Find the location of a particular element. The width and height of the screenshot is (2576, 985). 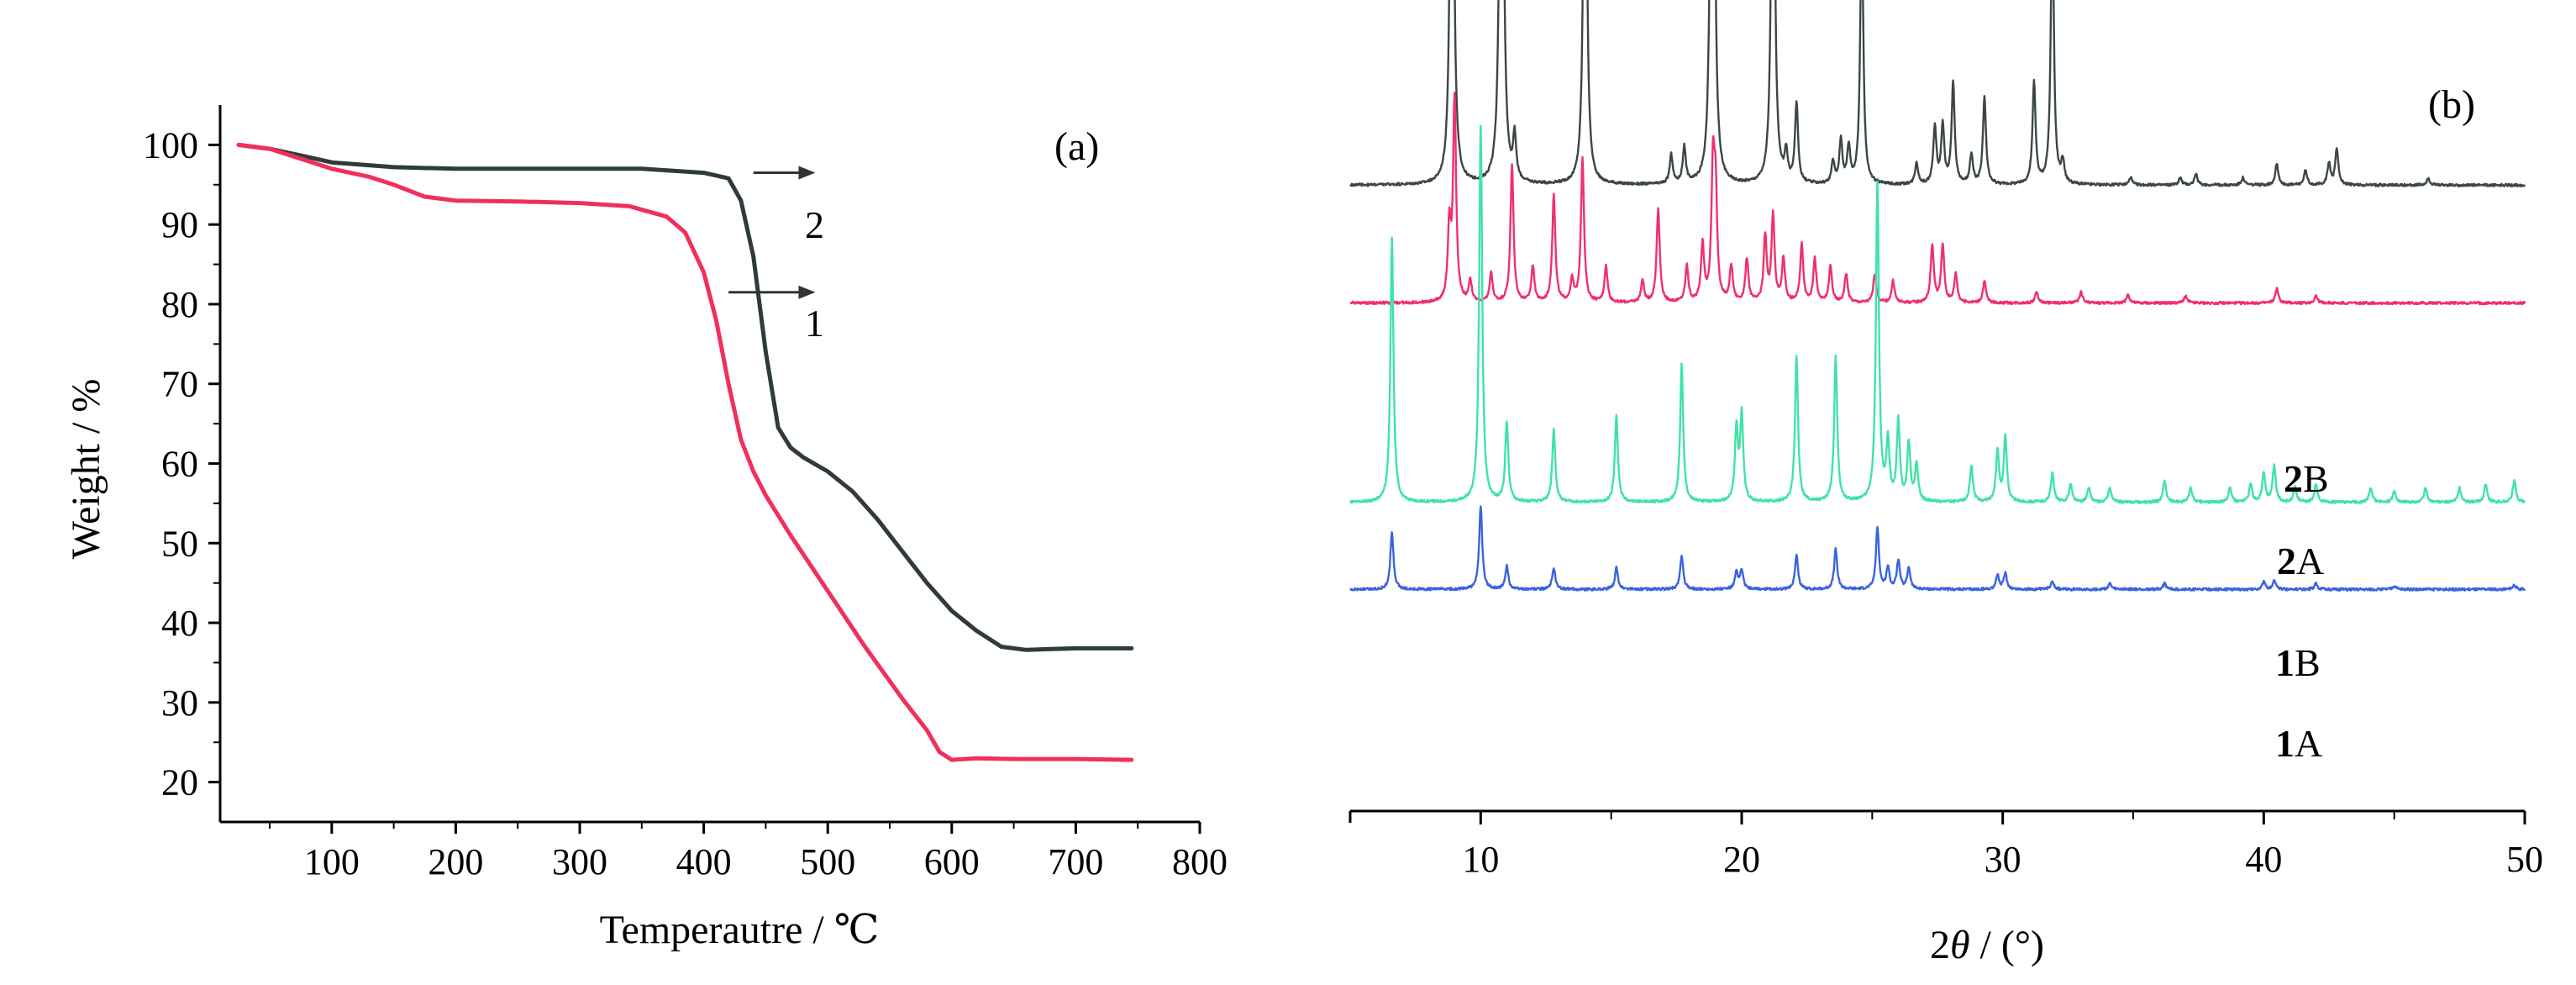

series-label-2A: 2A is located at coordinates (2300, 561).